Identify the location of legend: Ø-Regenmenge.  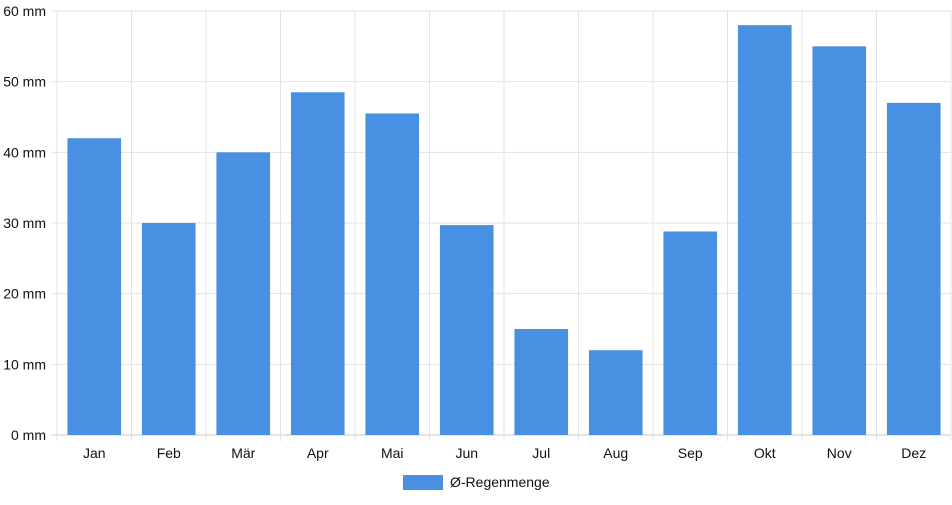
(476, 482).